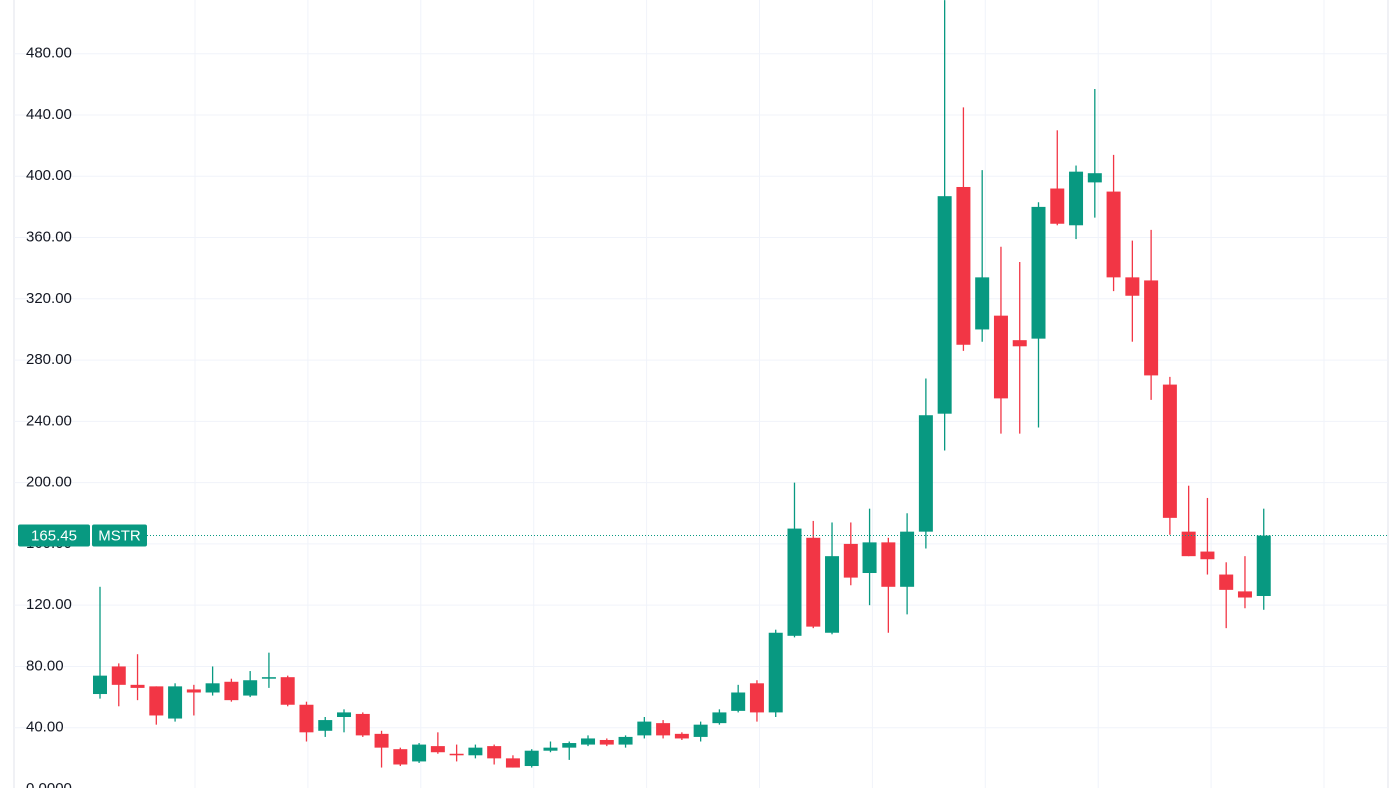 This screenshot has height=788, width=1400. What do you see at coordinates (49, 114) in the screenshot?
I see `y-tick-label: 440.00` at bounding box center [49, 114].